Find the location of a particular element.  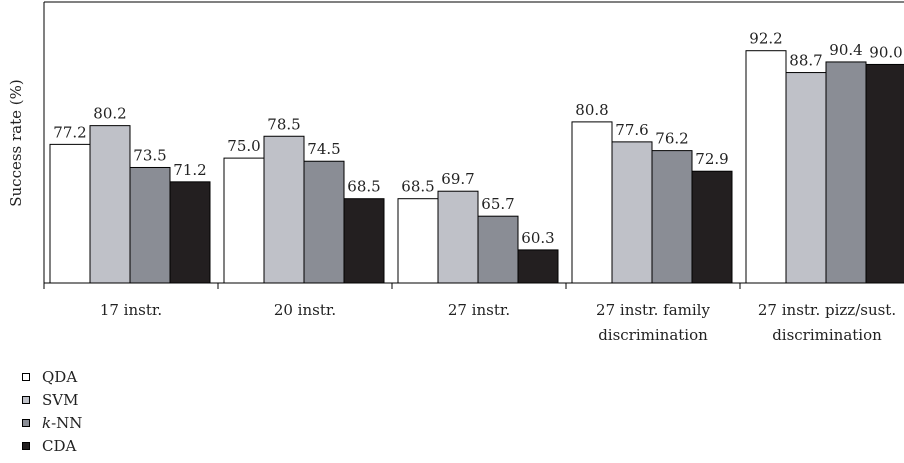

data-label: 75.0 is located at coordinates (243, 146).